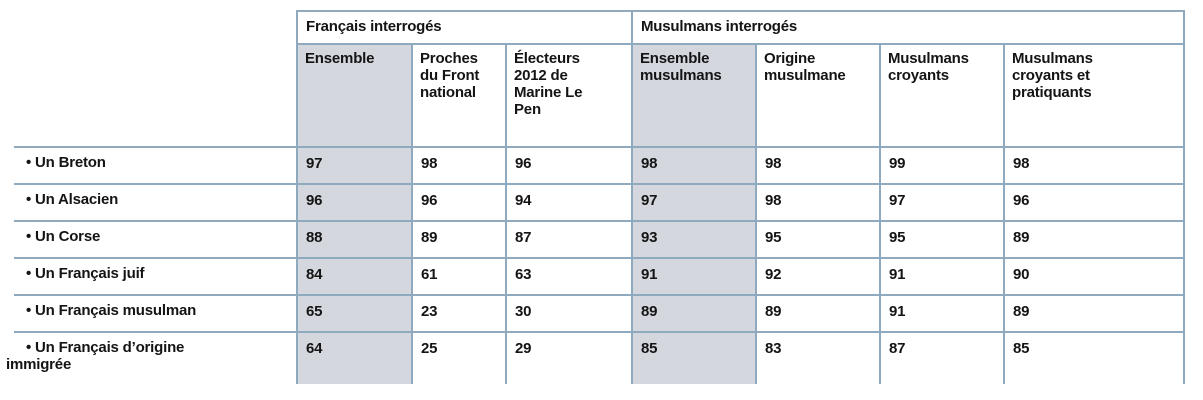 This screenshot has width=1203, height=400. I want to click on data-cell: 90, so click(1094, 276).